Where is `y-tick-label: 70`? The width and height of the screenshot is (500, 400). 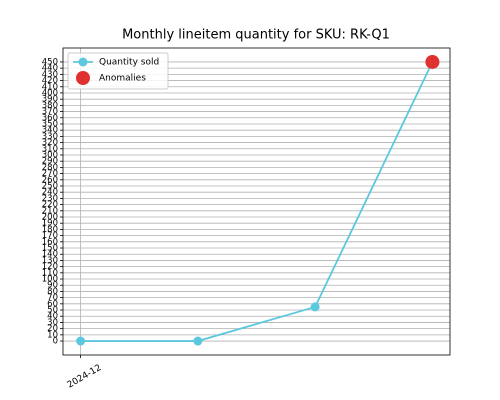
y-tick-label: 70 is located at coordinates (52, 298).